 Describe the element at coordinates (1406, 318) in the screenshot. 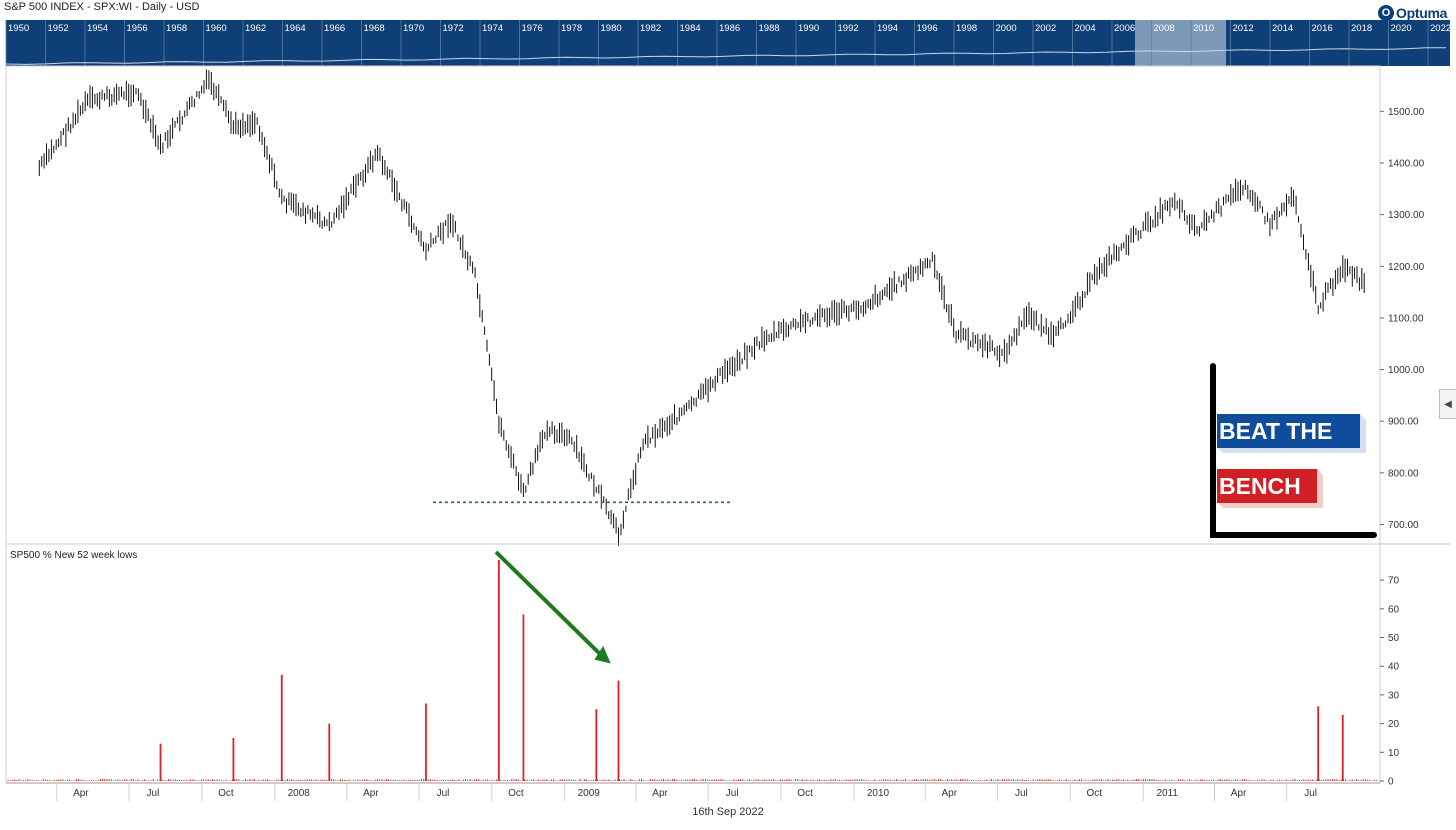

I see `price-tick-label: 1100.00` at that location.